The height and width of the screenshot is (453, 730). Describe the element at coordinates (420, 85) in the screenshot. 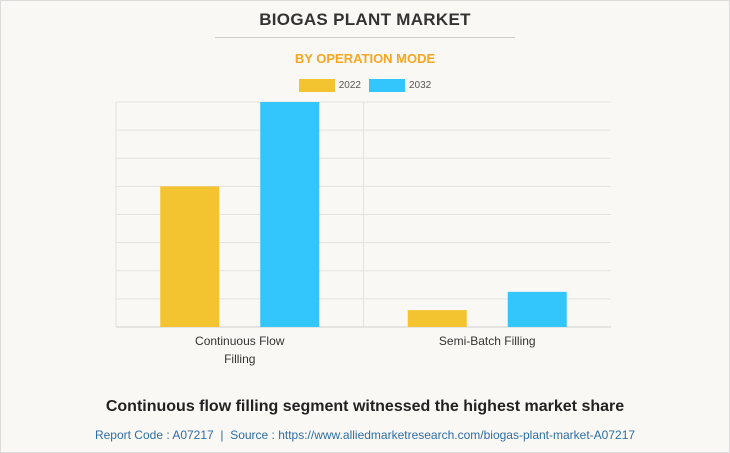

I see `legend-label-2032: 2032` at that location.